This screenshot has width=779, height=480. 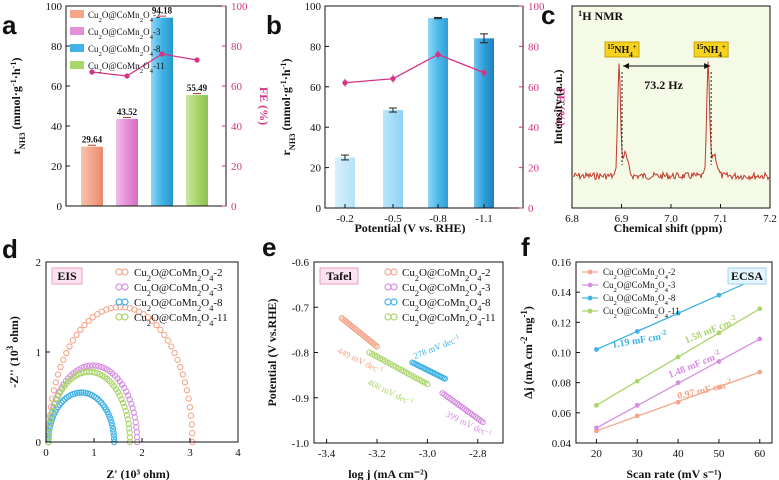 What do you see at coordinates (197, 88) in the screenshot?
I see `panel-a-value-label: 55.49` at bounding box center [197, 88].